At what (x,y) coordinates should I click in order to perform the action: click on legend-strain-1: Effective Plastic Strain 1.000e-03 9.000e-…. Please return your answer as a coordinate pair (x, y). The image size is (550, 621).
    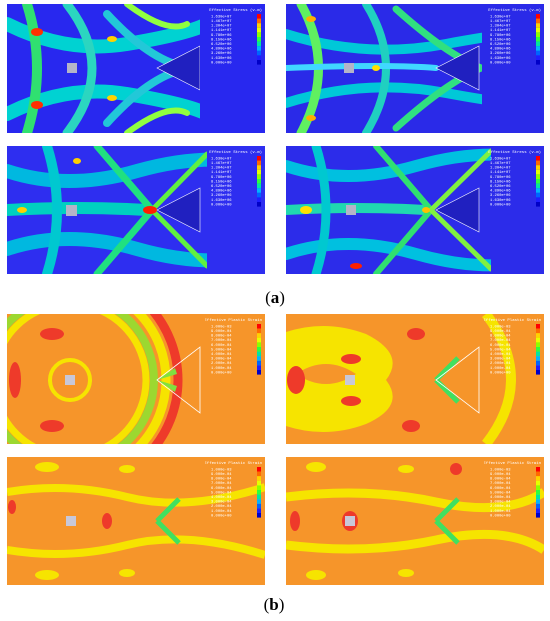
    Looking at the image, I should click on (233, 346).